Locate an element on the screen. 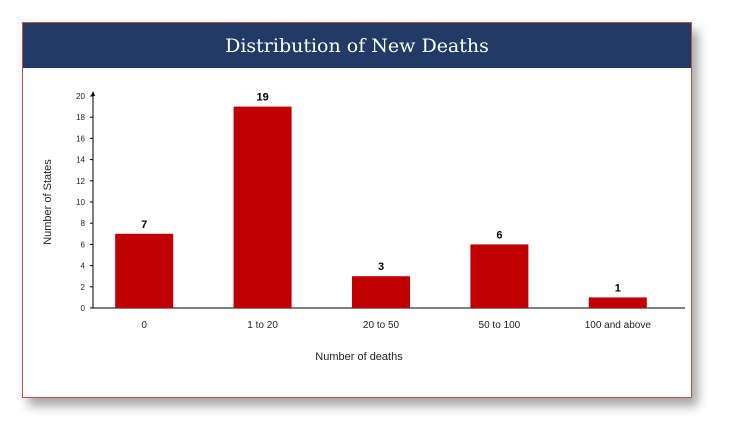  data-label-3: 3 is located at coordinates (381, 267).